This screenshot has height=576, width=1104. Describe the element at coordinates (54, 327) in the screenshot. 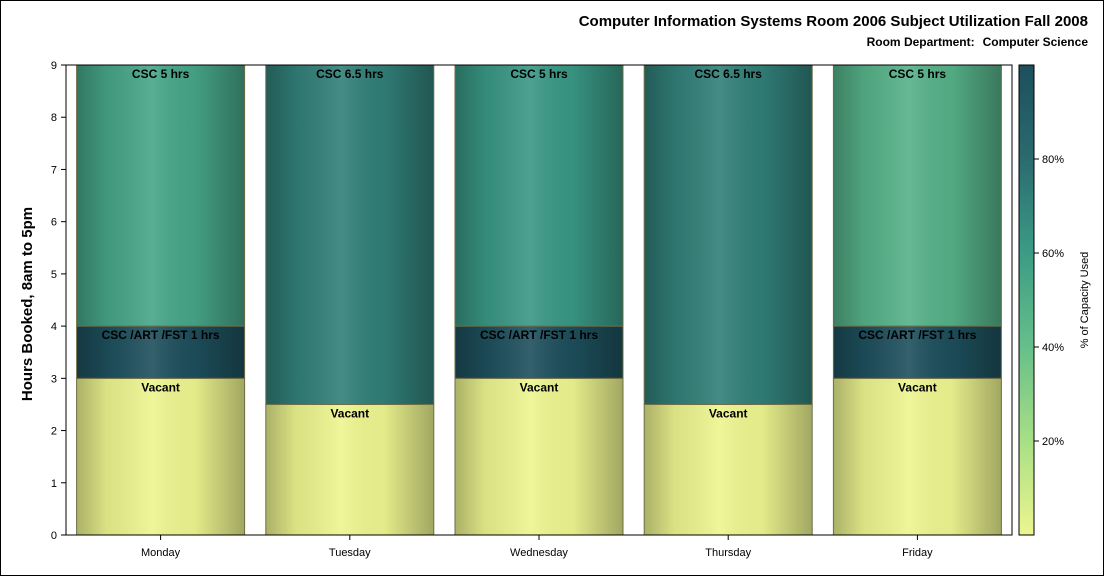

I see `y-tick-label: 4` at that location.